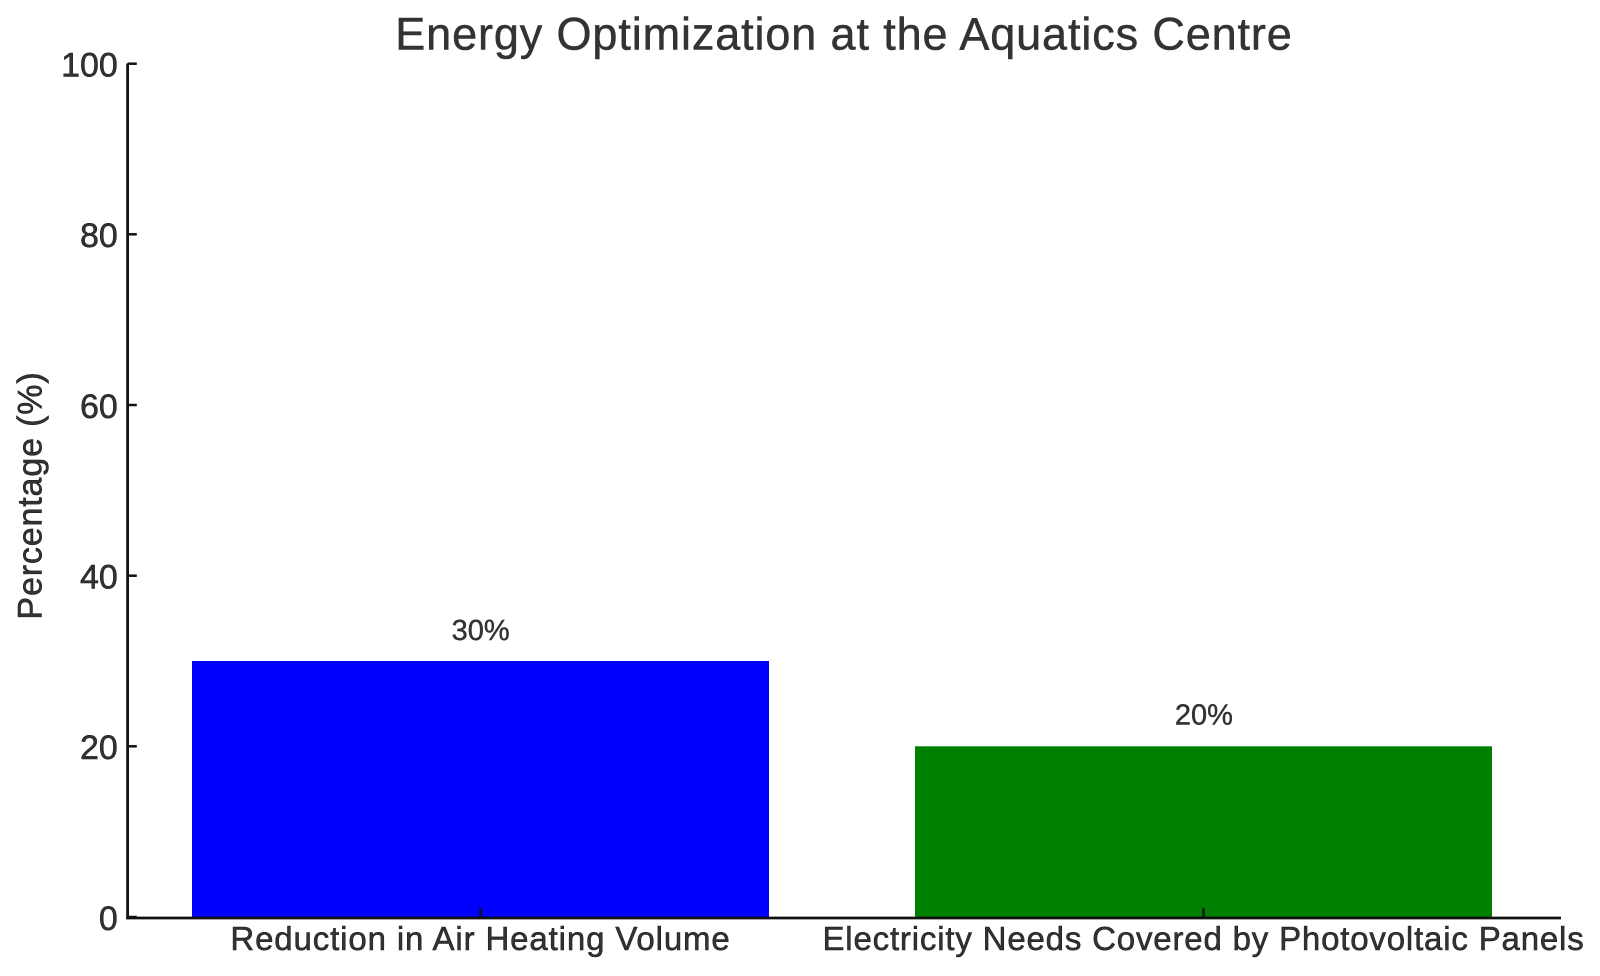 Image resolution: width=1600 pixels, height=976 pixels. What do you see at coordinates (1204, 716) in the screenshot?
I see `svg-text: 20%` at bounding box center [1204, 716].